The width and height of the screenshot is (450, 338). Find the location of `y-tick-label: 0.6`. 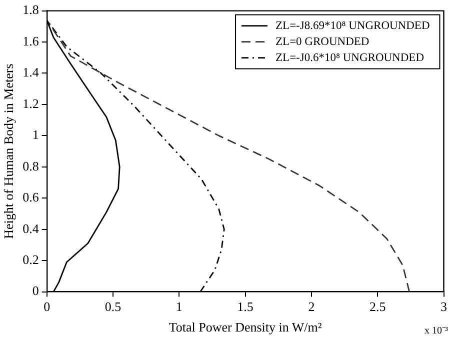

y-tick-label: 0.6 is located at coordinates (31, 197).